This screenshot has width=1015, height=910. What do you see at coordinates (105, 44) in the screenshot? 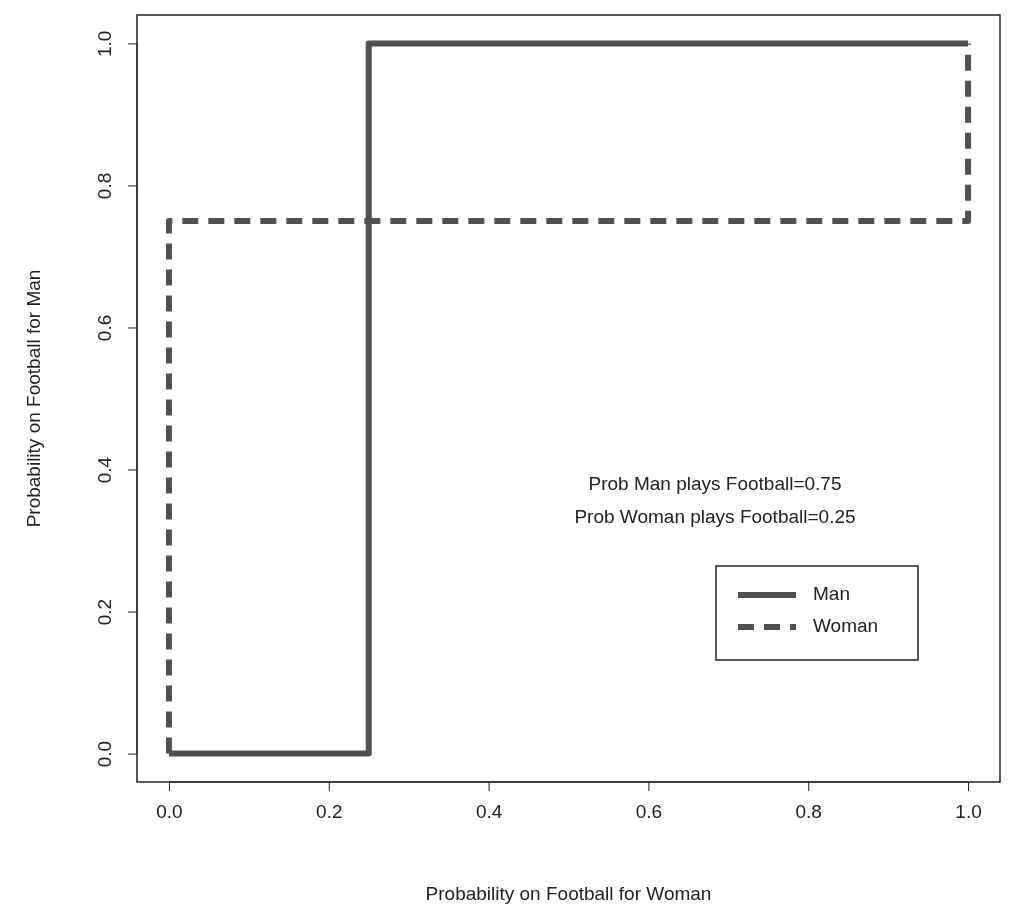
I see `y-tick-label: 1.0` at bounding box center [105, 44].